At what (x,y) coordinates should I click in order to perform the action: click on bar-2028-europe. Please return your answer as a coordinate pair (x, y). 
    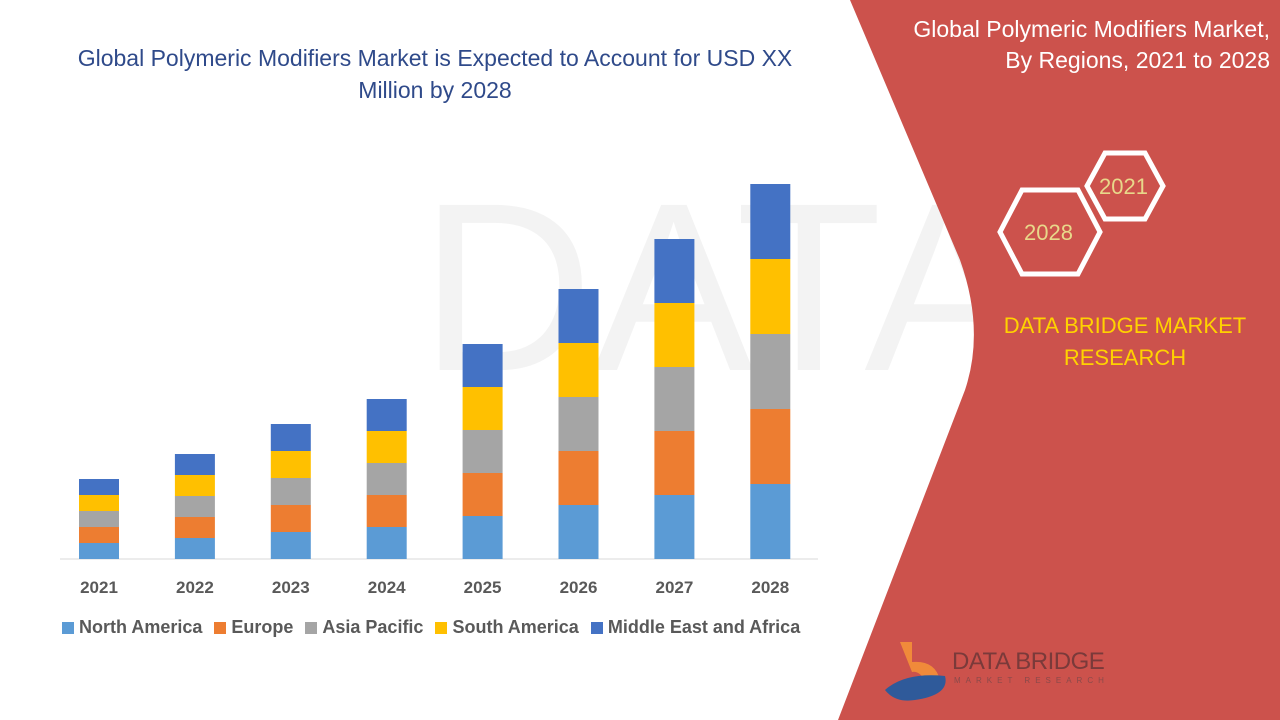
    Looking at the image, I should click on (770, 446).